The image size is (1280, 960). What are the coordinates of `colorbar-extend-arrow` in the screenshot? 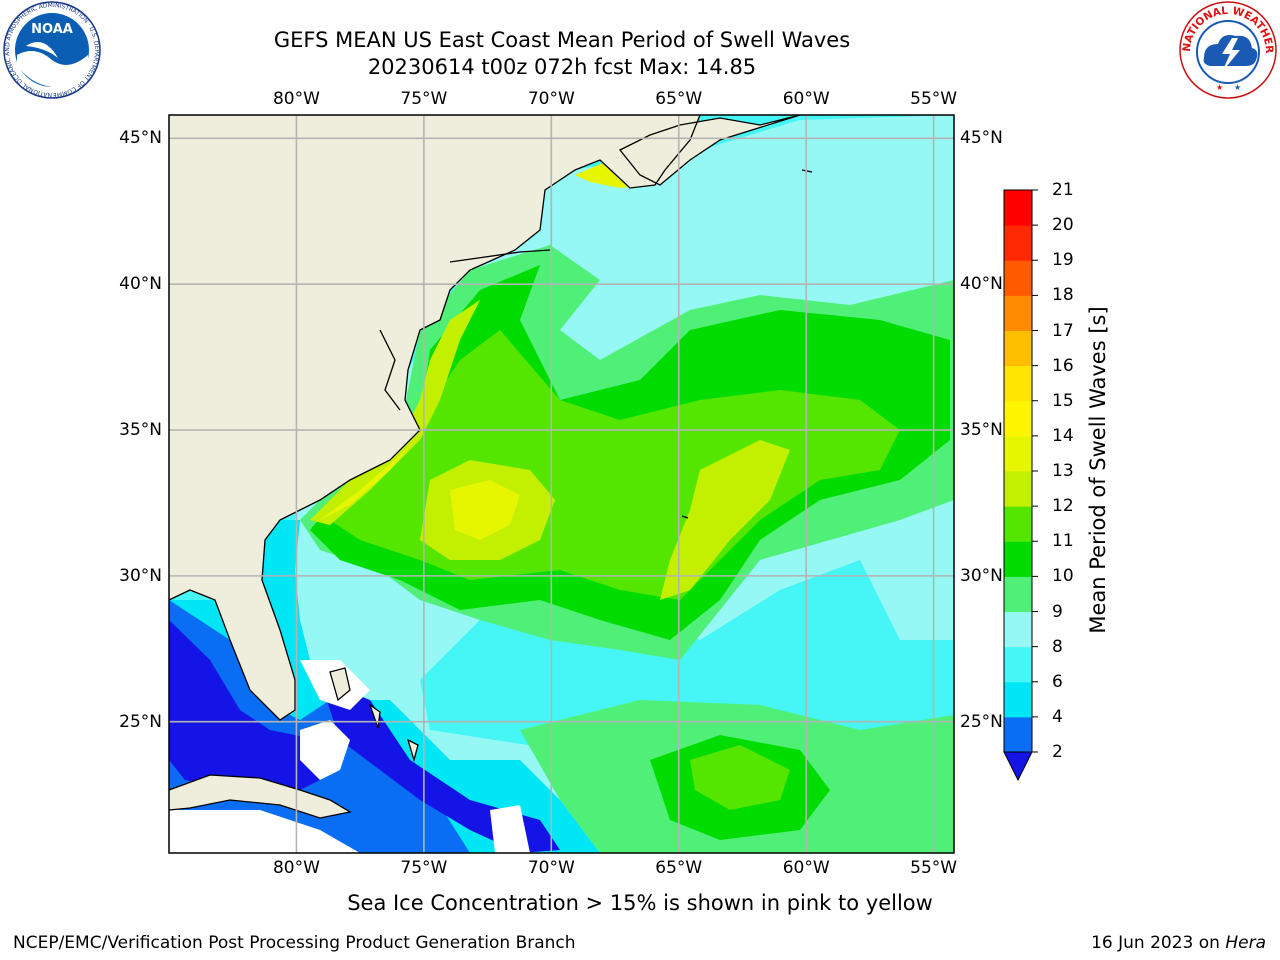 It's located at (1018, 766).